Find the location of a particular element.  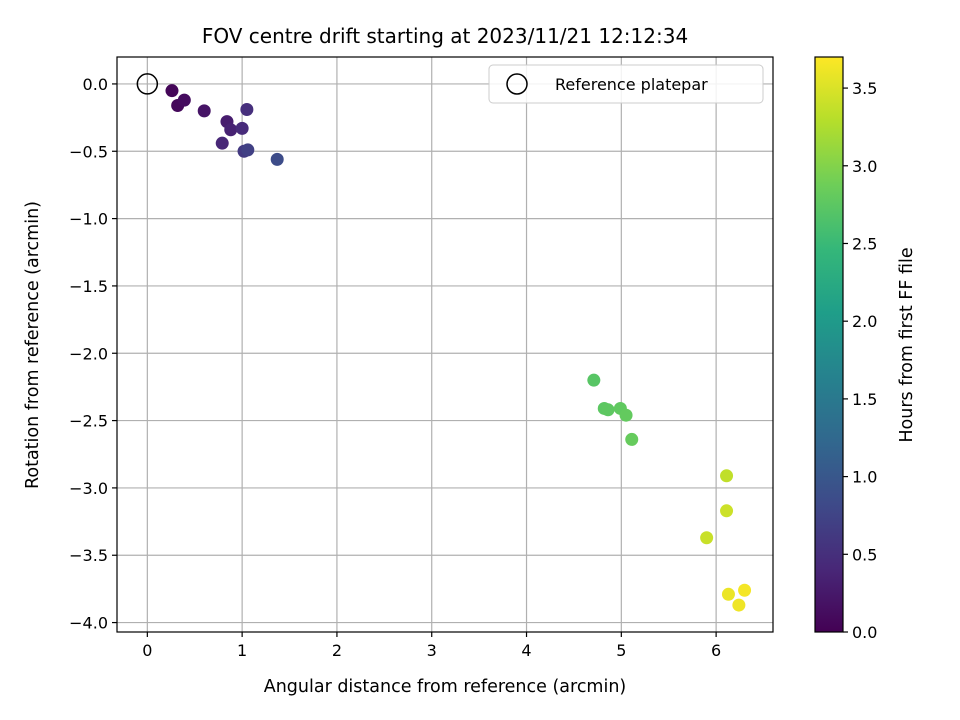

x-tick-label: 6 is located at coordinates (716, 650).